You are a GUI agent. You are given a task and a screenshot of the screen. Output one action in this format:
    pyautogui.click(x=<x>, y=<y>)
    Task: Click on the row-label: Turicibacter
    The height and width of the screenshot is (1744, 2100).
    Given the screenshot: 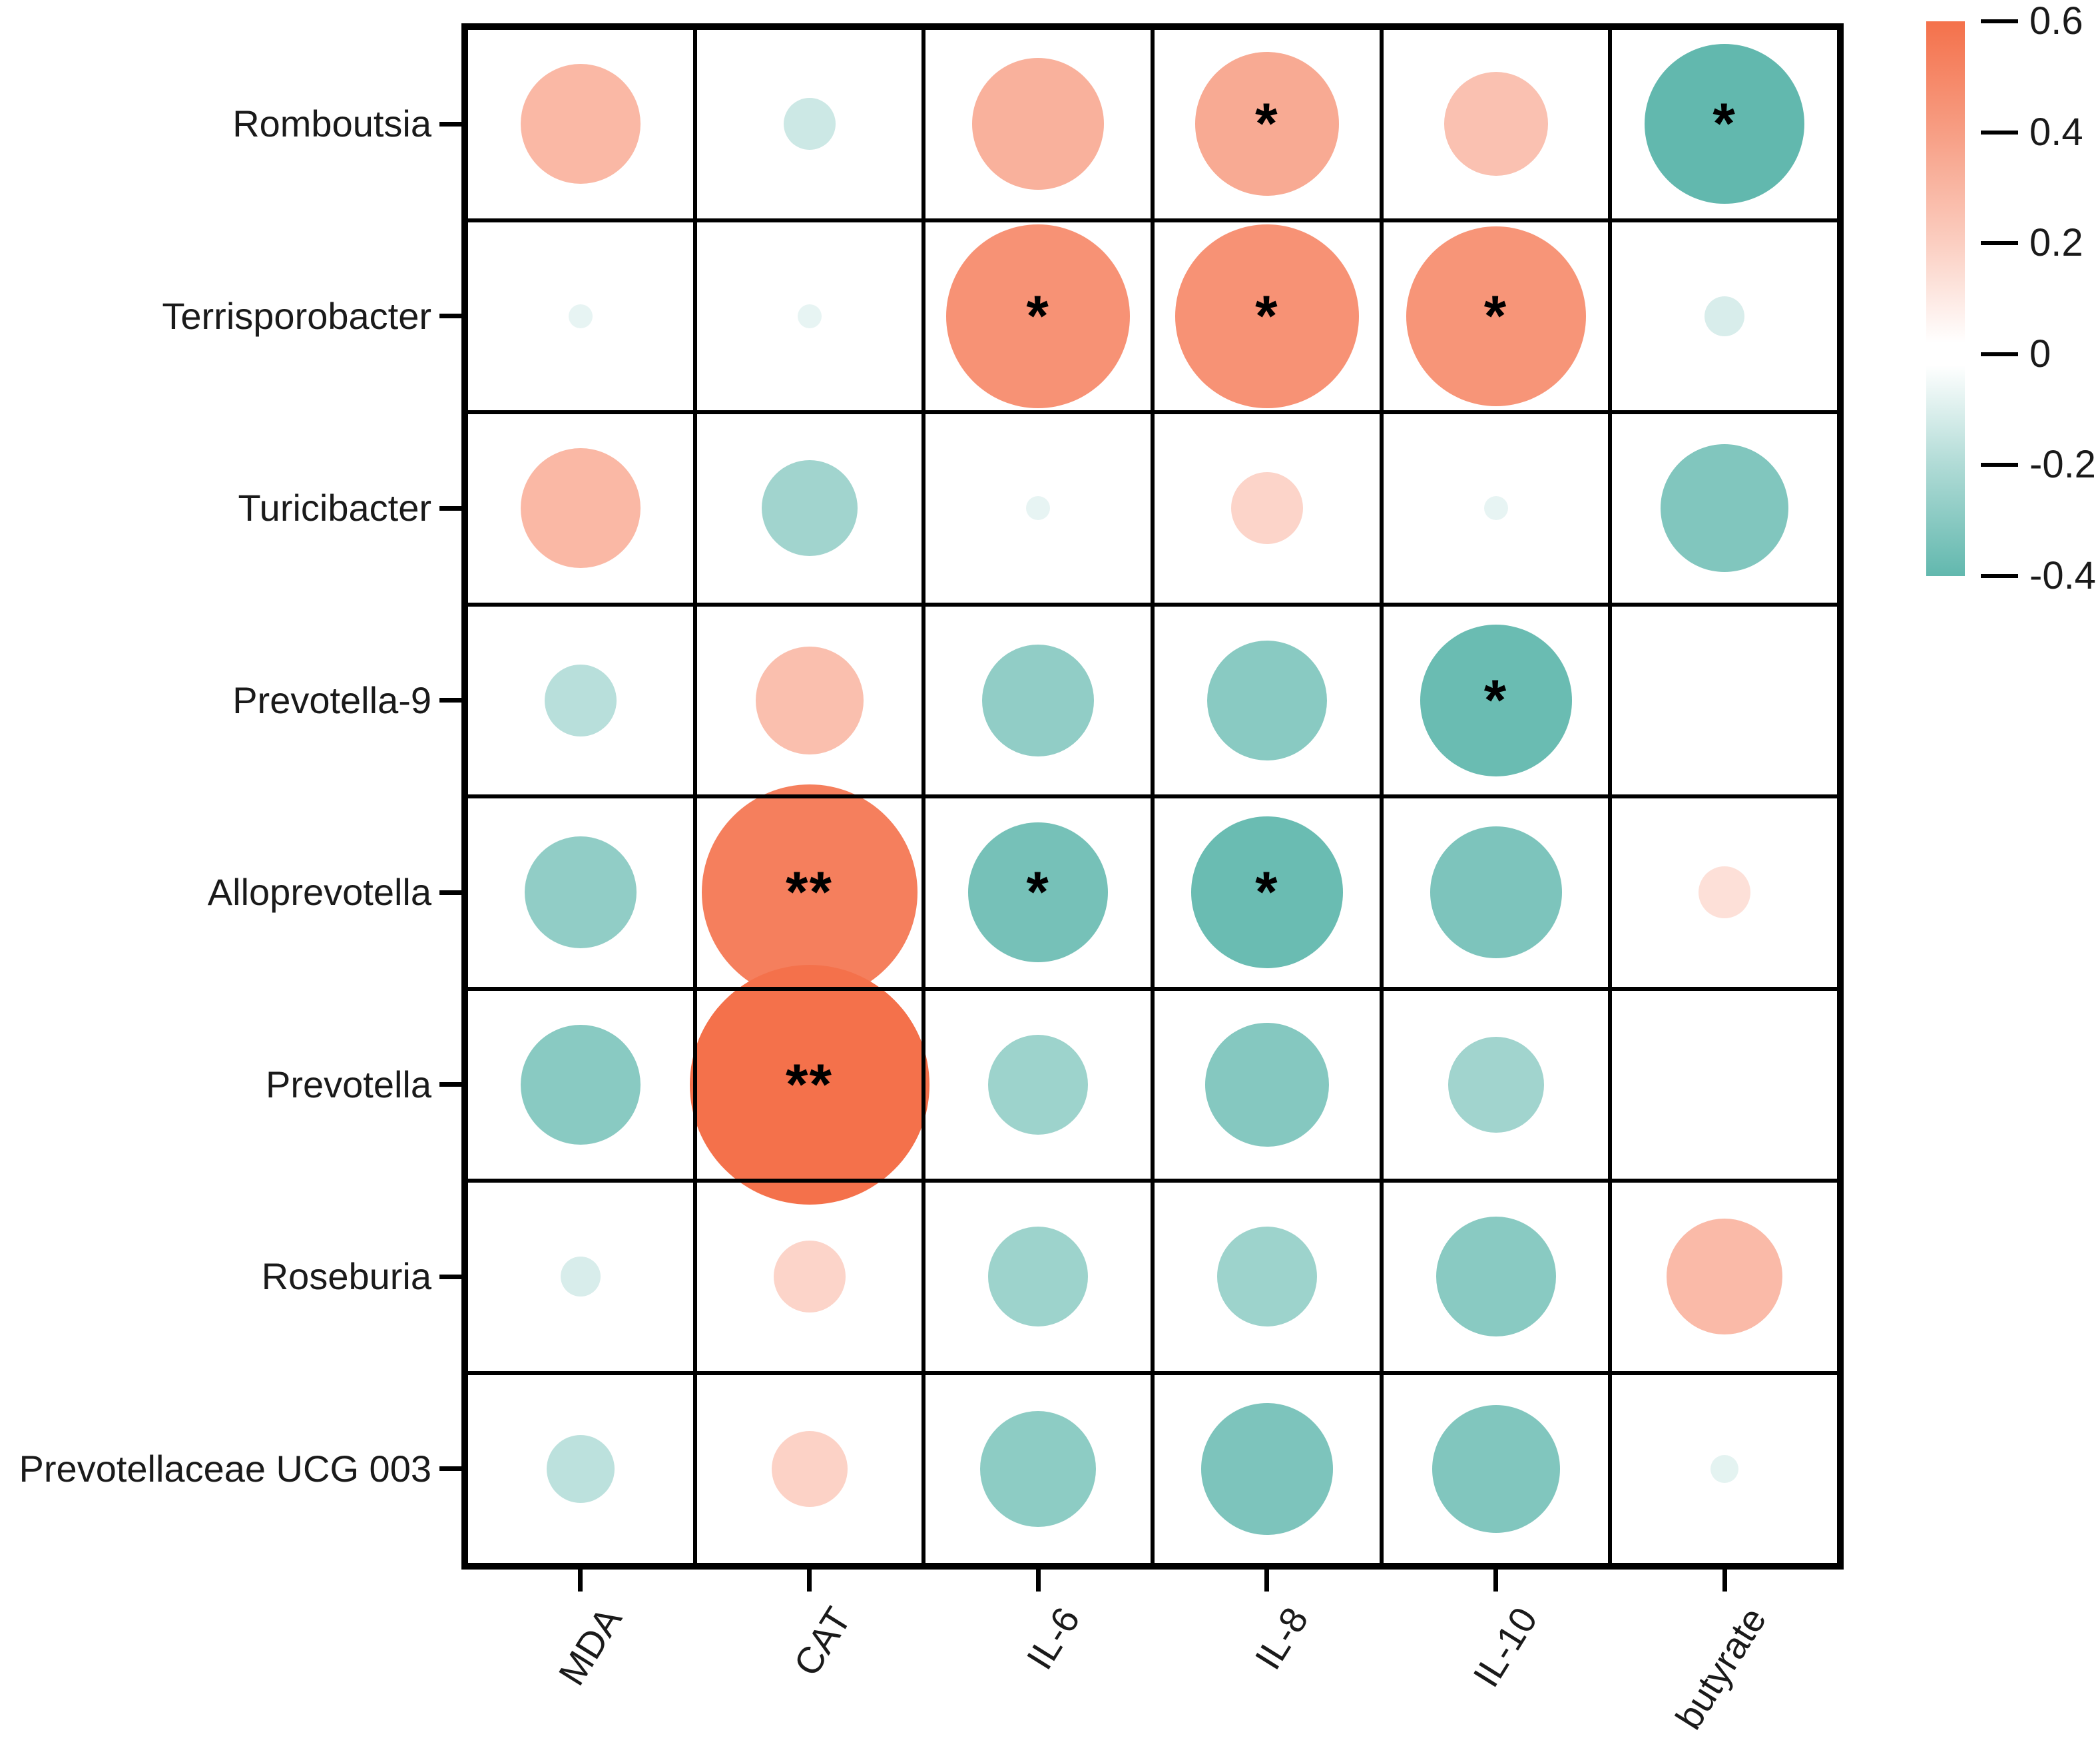 What is the action you would take?
    pyautogui.click(x=334, y=508)
    